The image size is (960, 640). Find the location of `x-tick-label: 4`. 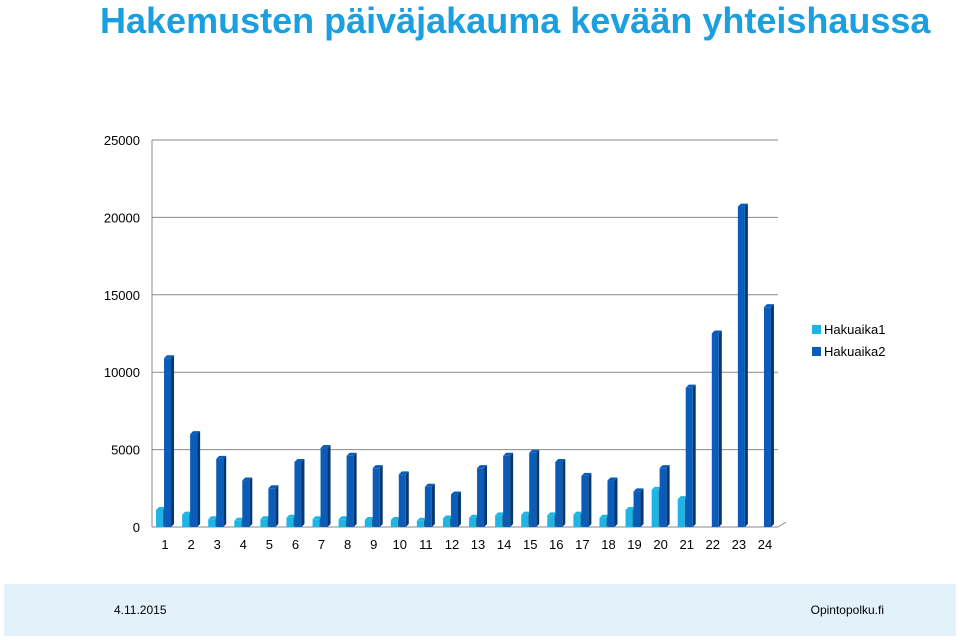

x-tick-label: 4 is located at coordinates (243, 544).